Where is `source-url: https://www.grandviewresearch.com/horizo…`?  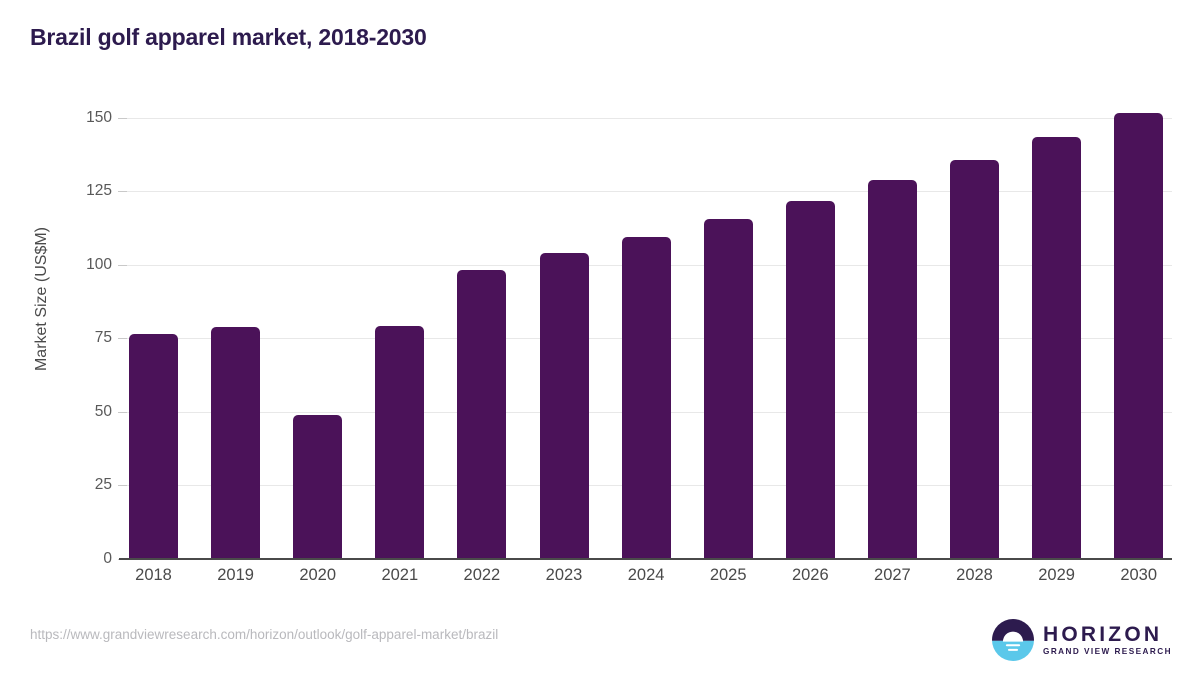 source-url: https://www.grandviewresearch.com/horizo… is located at coordinates (264, 634).